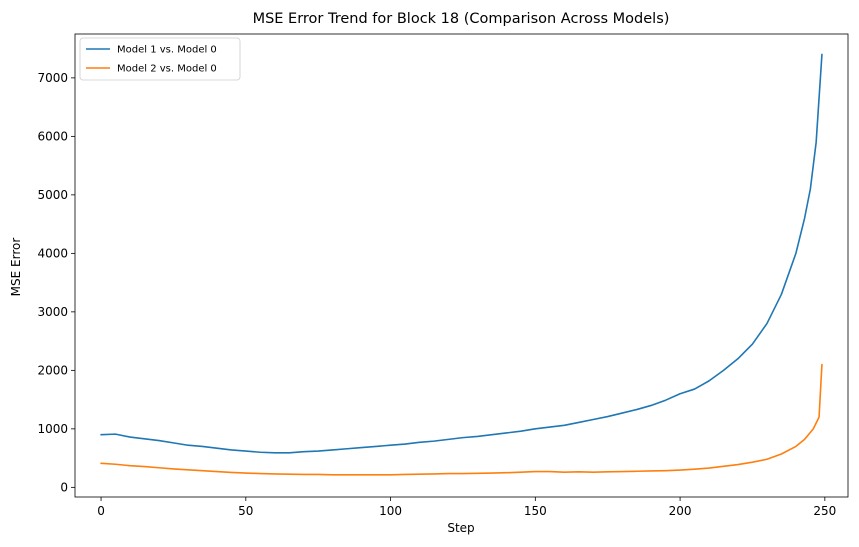 The height and width of the screenshot is (547, 859). What do you see at coordinates (680, 511) in the screenshot?
I see `x-tick-label: 200` at bounding box center [680, 511].